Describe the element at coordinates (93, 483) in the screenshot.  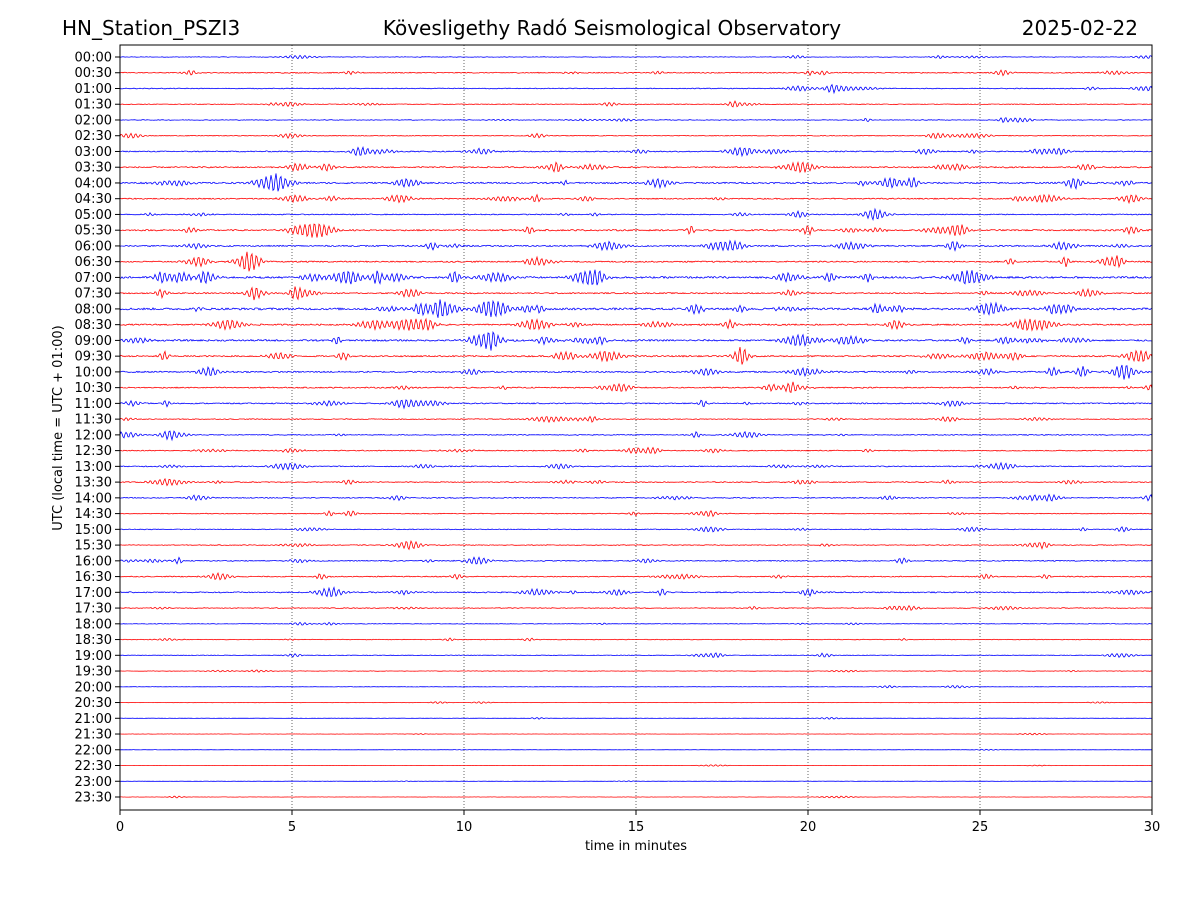
I see `y-tick-label: 13:30` at that location.